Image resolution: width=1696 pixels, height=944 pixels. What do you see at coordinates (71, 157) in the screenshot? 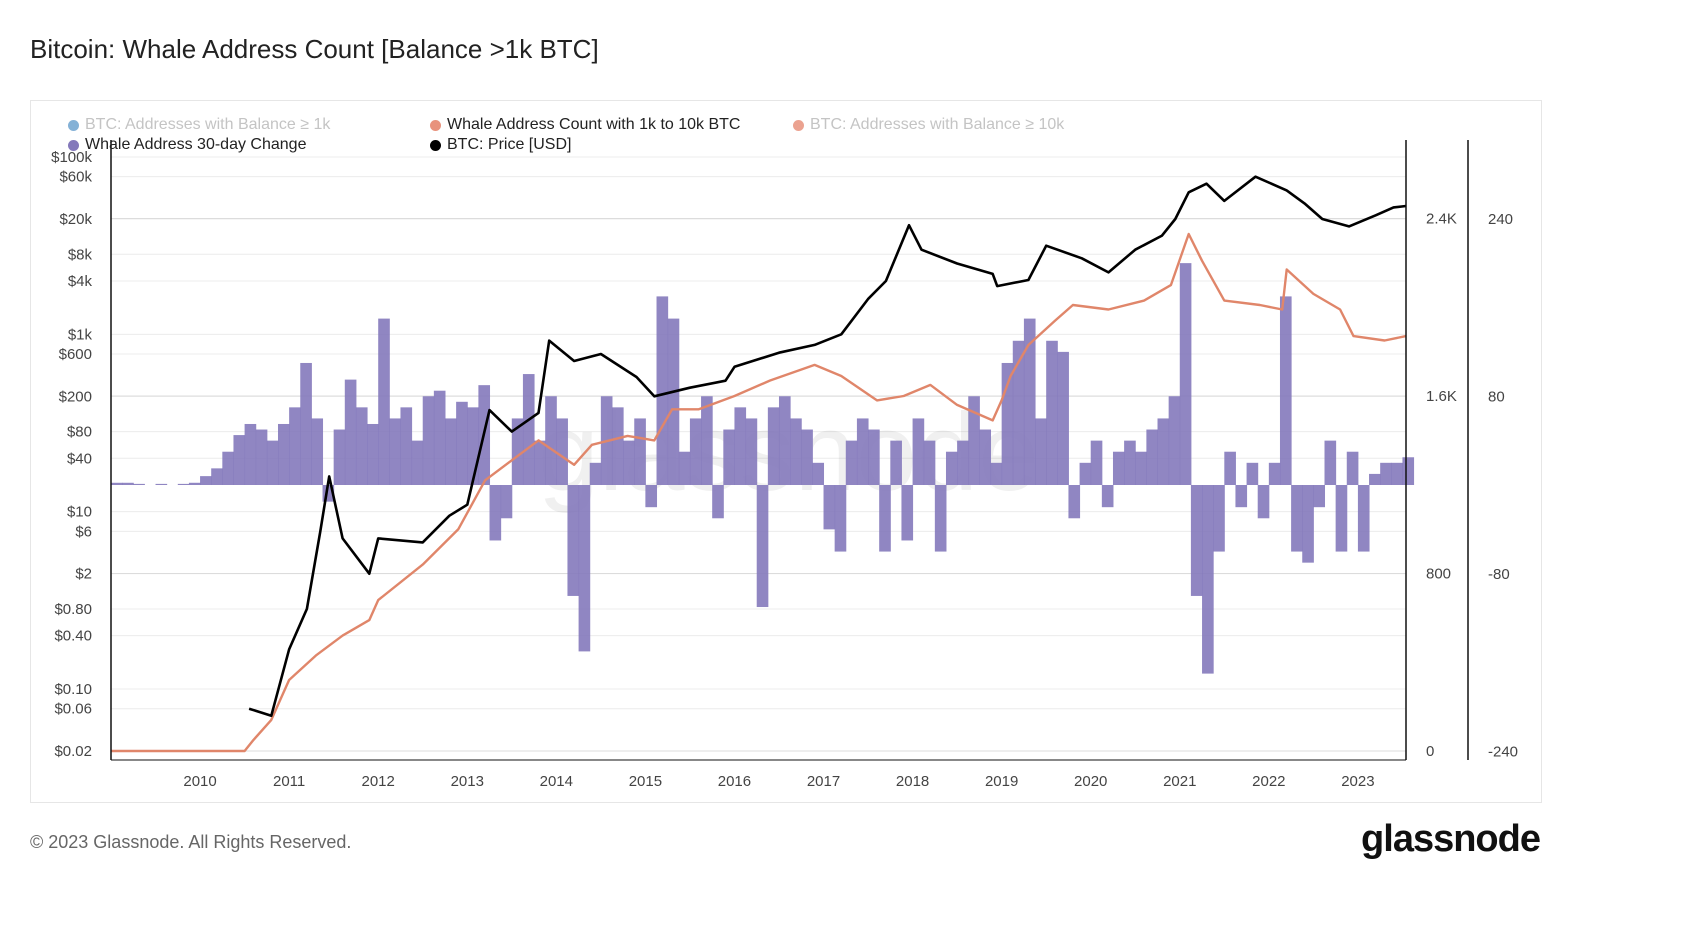
I see `y-tick-label: $100k` at bounding box center [71, 157].